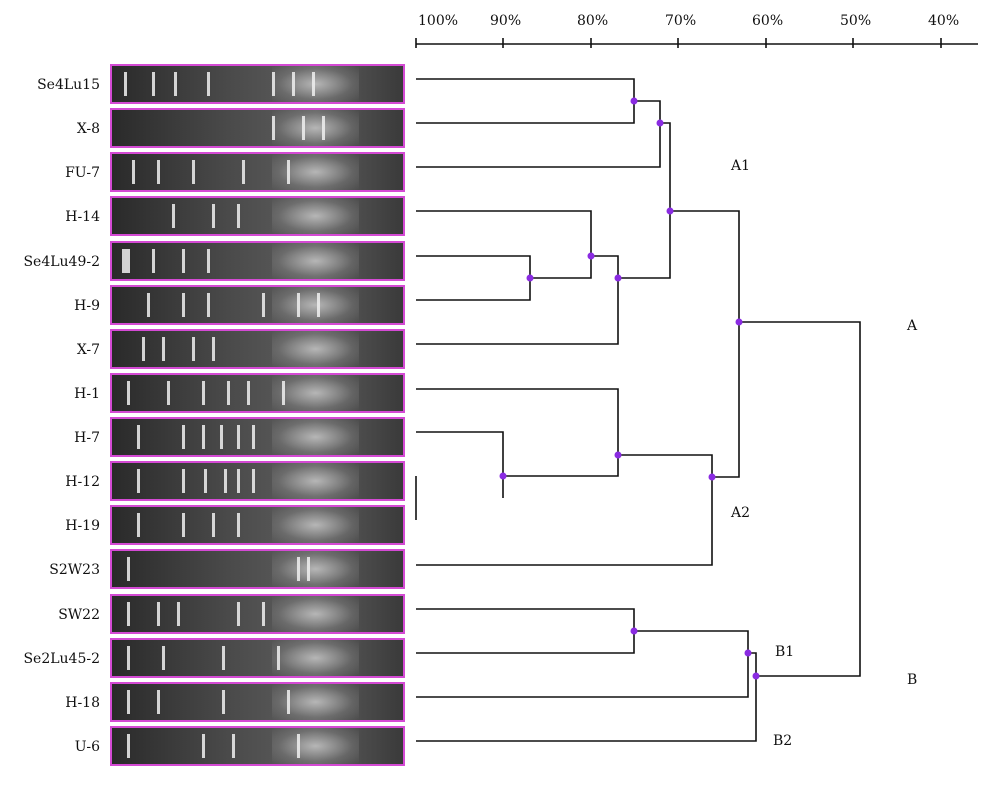  What do you see at coordinates (593, 21) in the screenshot?
I see `scale-label-80: 80%` at bounding box center [593, 21].